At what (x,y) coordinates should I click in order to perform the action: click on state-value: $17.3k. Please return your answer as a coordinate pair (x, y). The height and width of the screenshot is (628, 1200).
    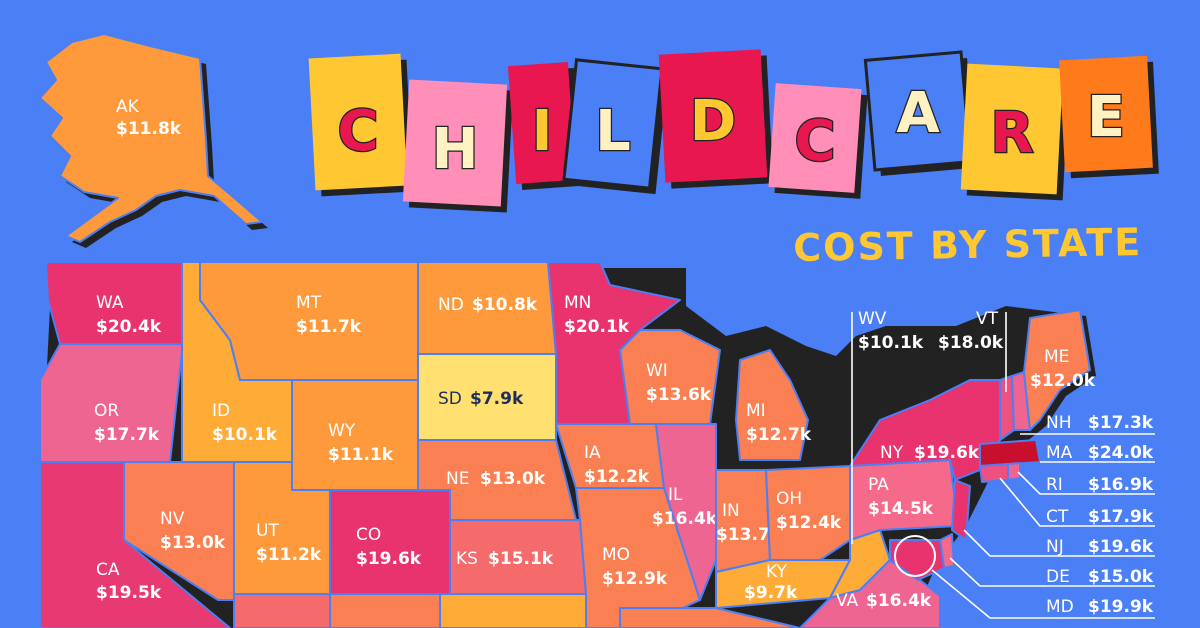
    Looking at the image, I should click on (1121, 423).